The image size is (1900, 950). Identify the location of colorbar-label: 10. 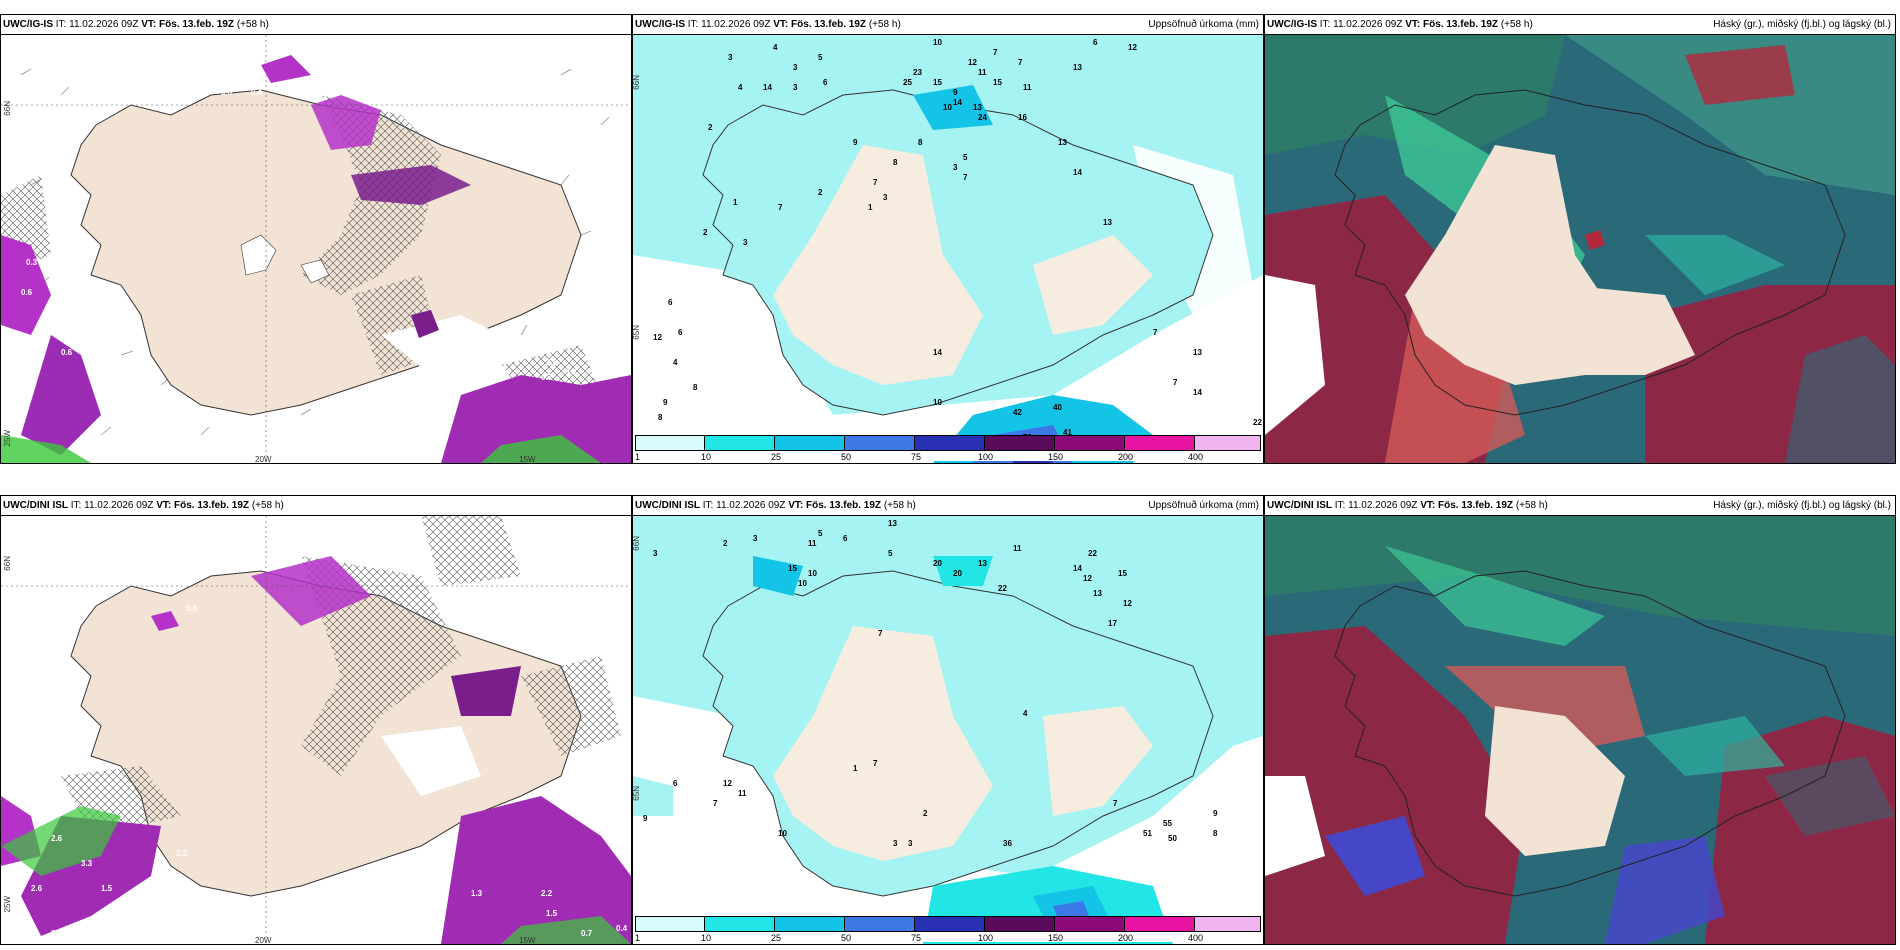
(706, 938).